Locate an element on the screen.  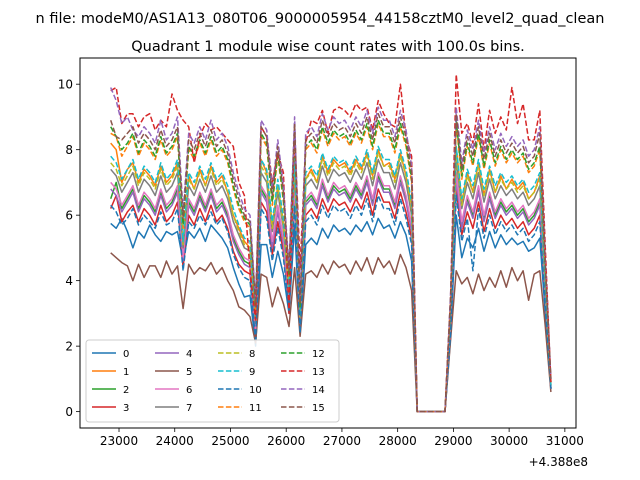
x-tick-label: 26000 is located at coordinates (286, 441).